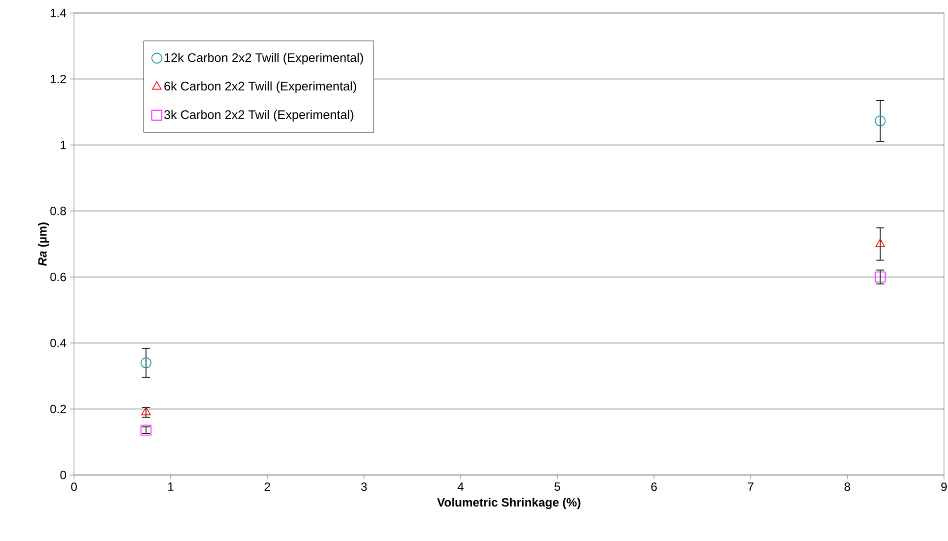  I want to click on x-tick-label: 5, so click(557, 486).